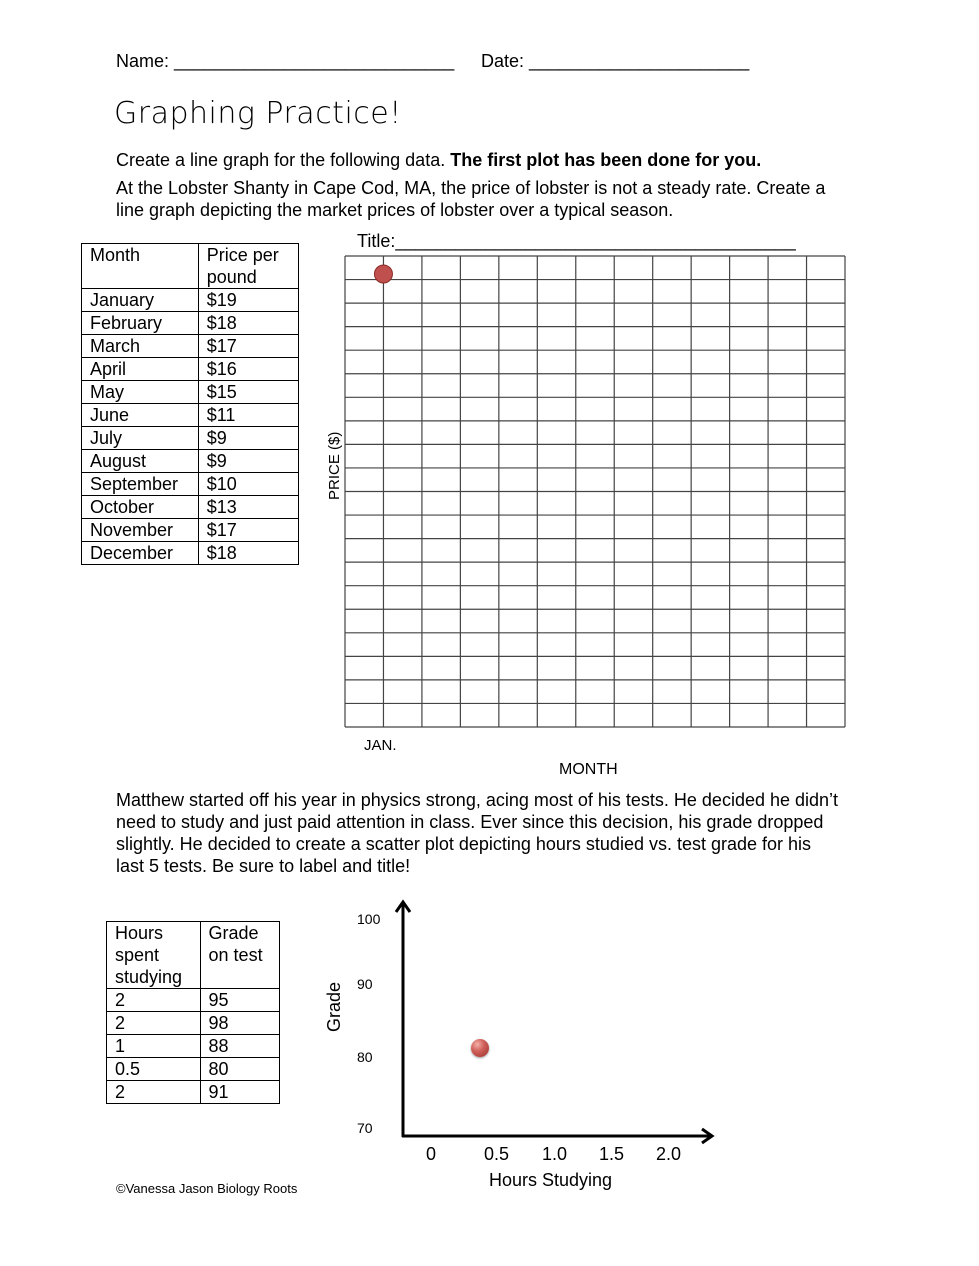 This screenshot has width=979, height=1266. I want to click on header-hours: Hours spent studying, so click(153, 955).